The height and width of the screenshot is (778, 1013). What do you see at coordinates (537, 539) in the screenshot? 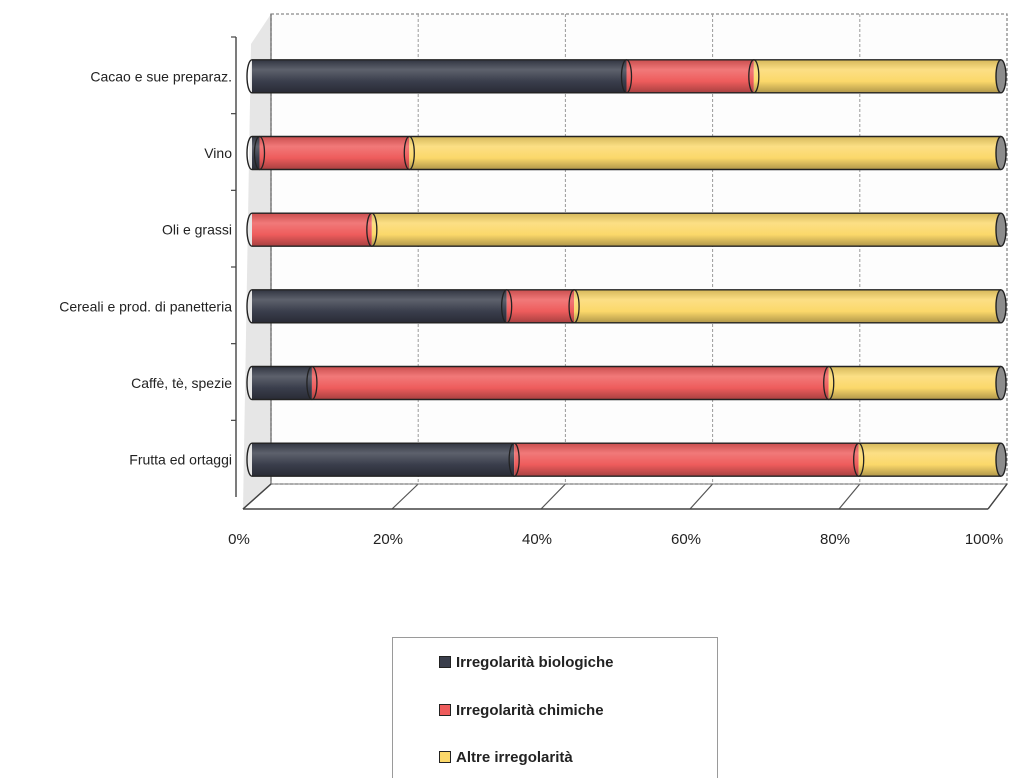
I see `x-tick-label: 40%` at bounding box center [537, 539].